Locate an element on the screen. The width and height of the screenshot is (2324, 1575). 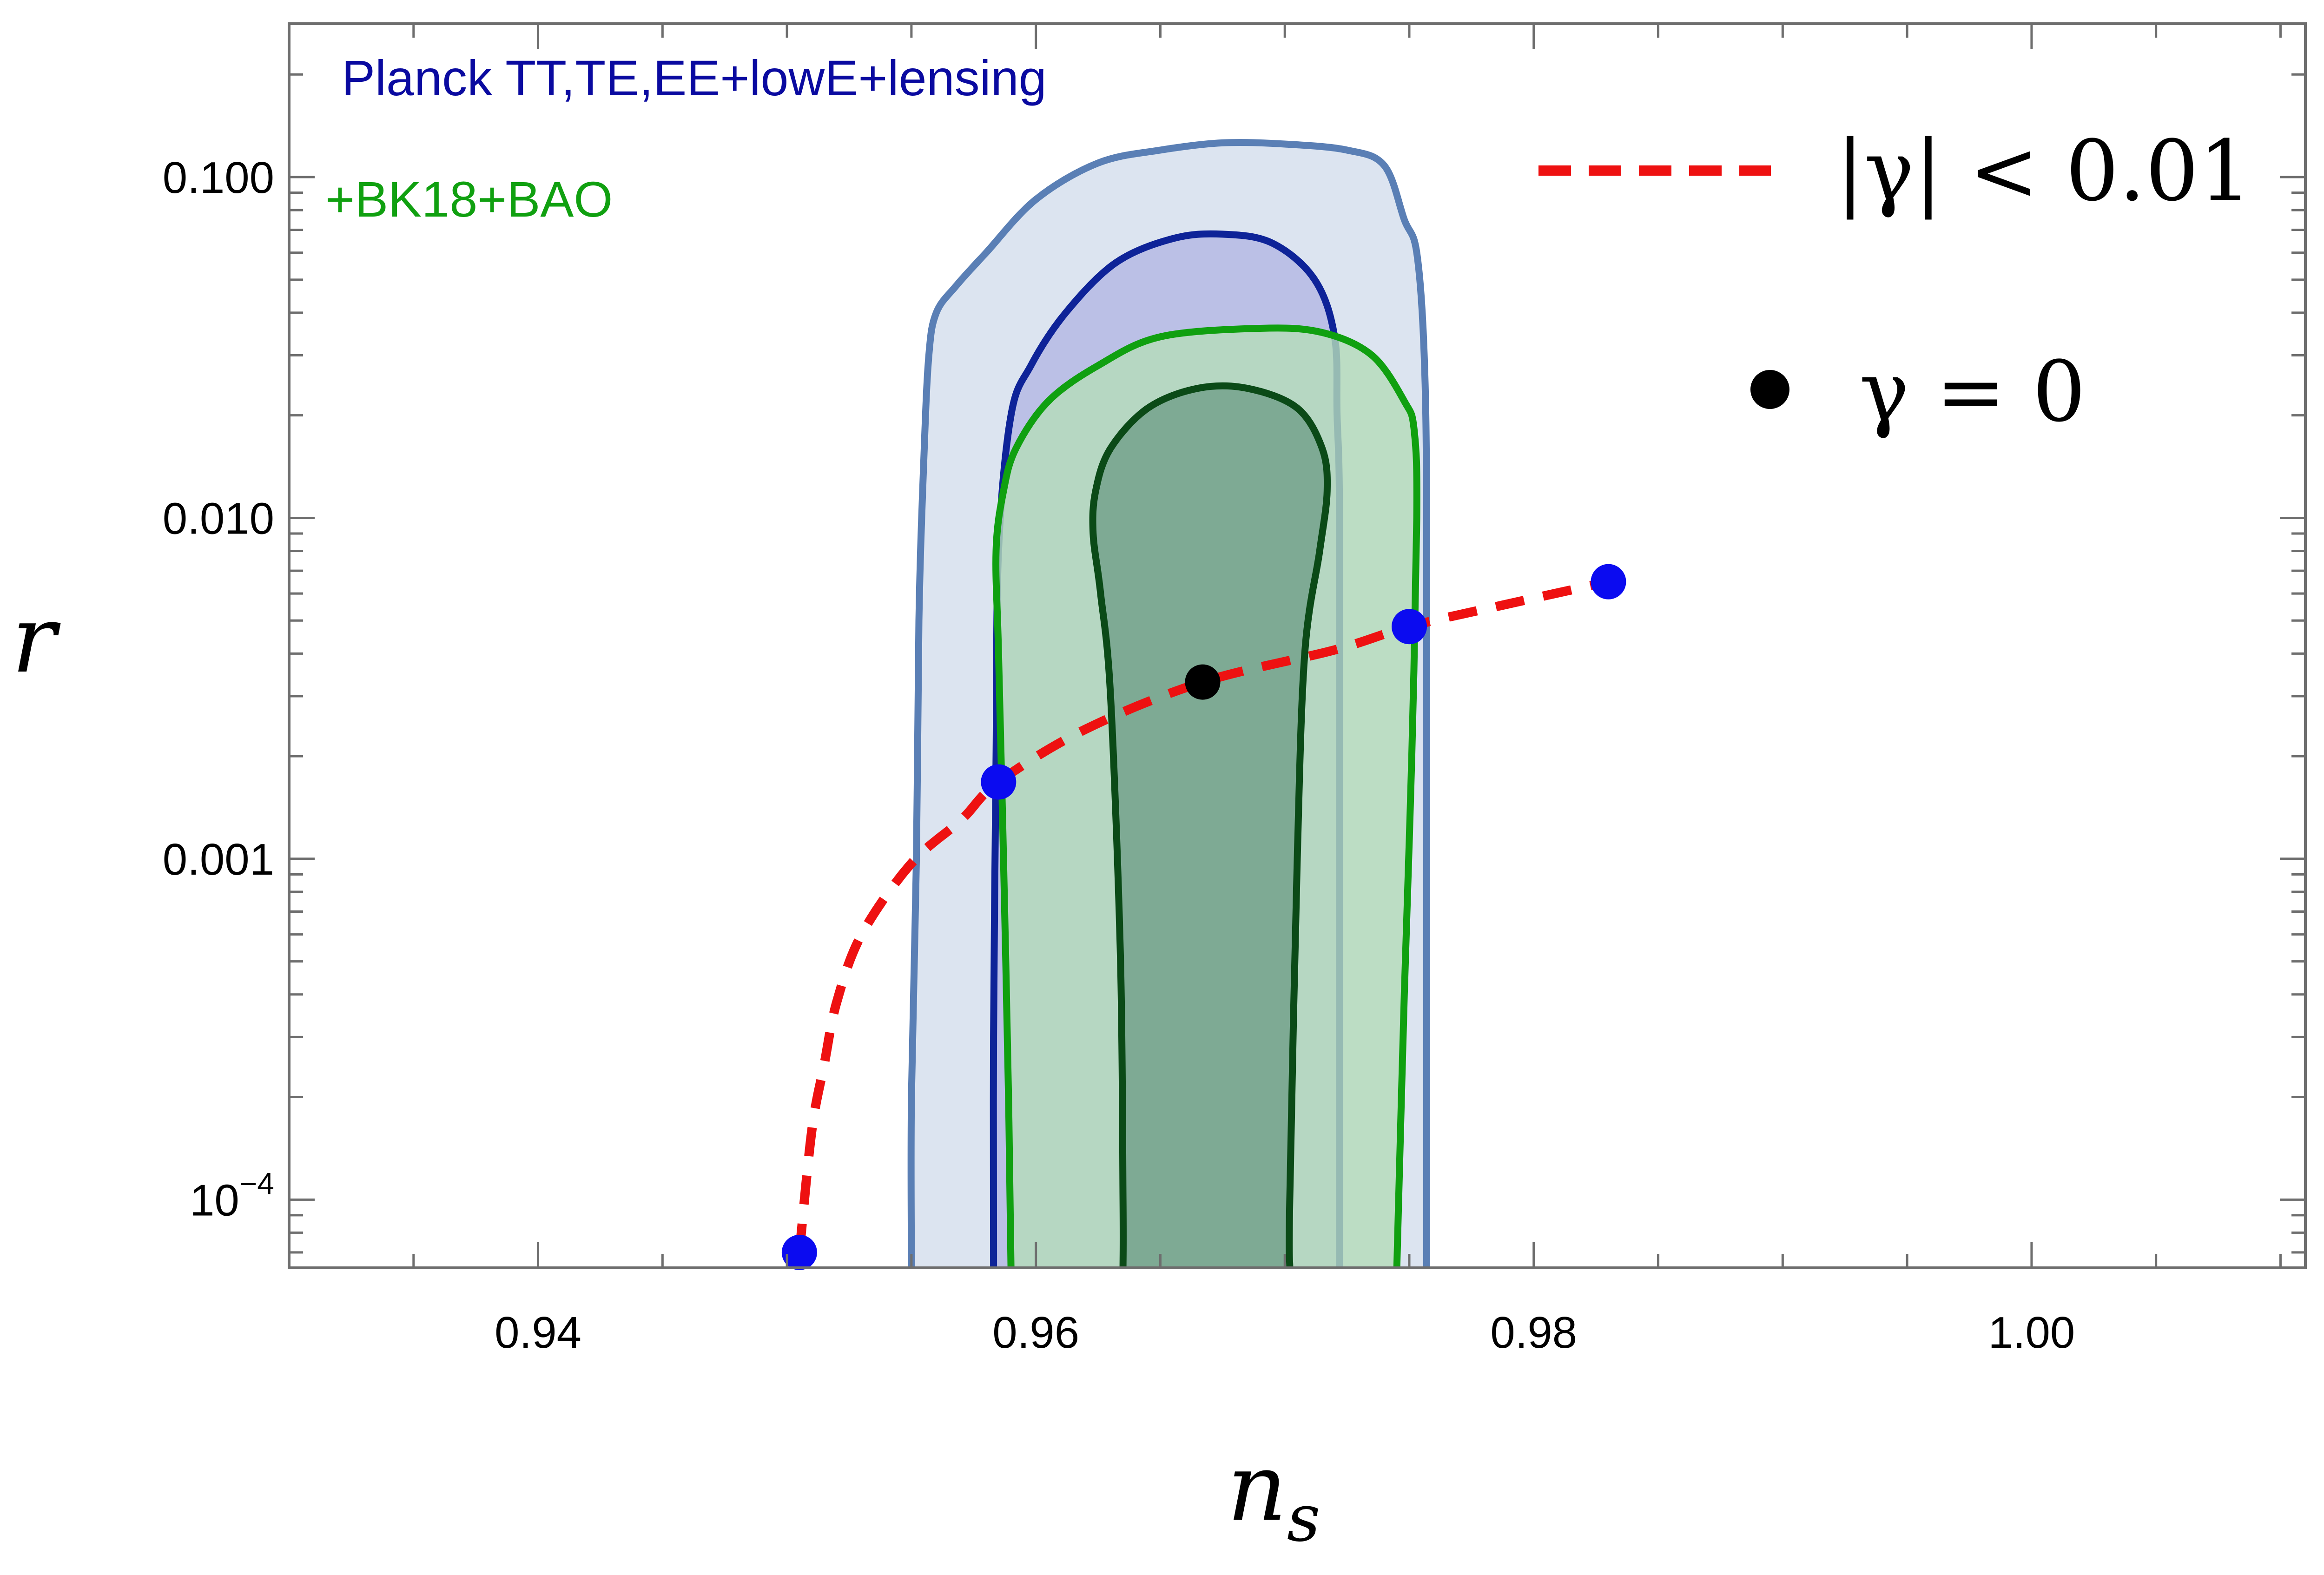
legend-label-gamma-zero: γ = 0 is located at coordinates (1972, 392).